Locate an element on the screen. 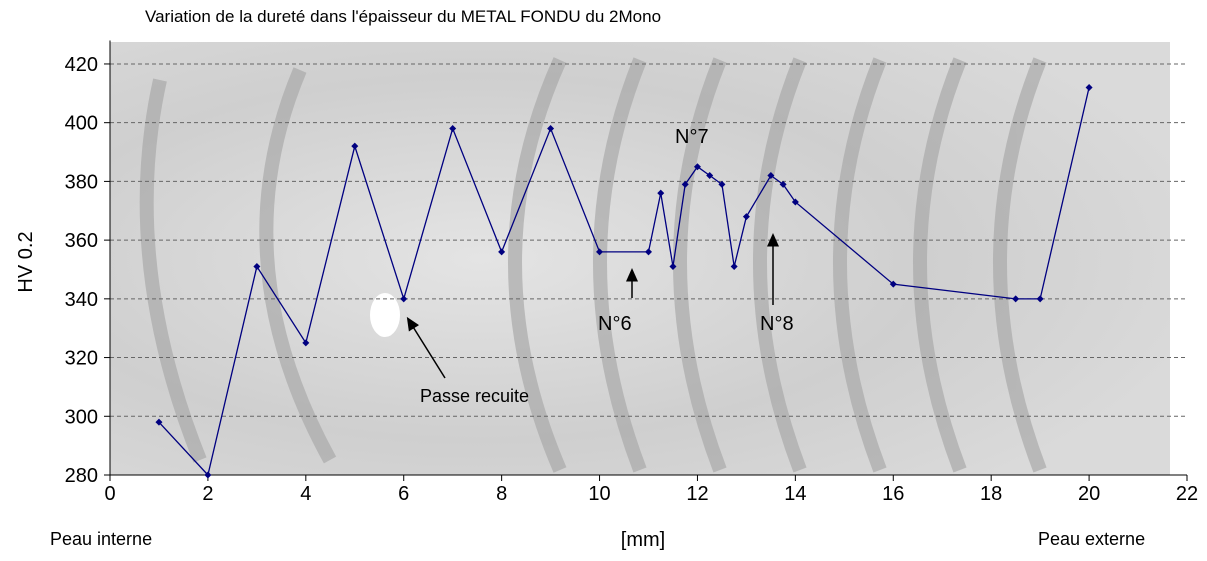  x-tick-label: 14 is located at coordinates (795, 494).